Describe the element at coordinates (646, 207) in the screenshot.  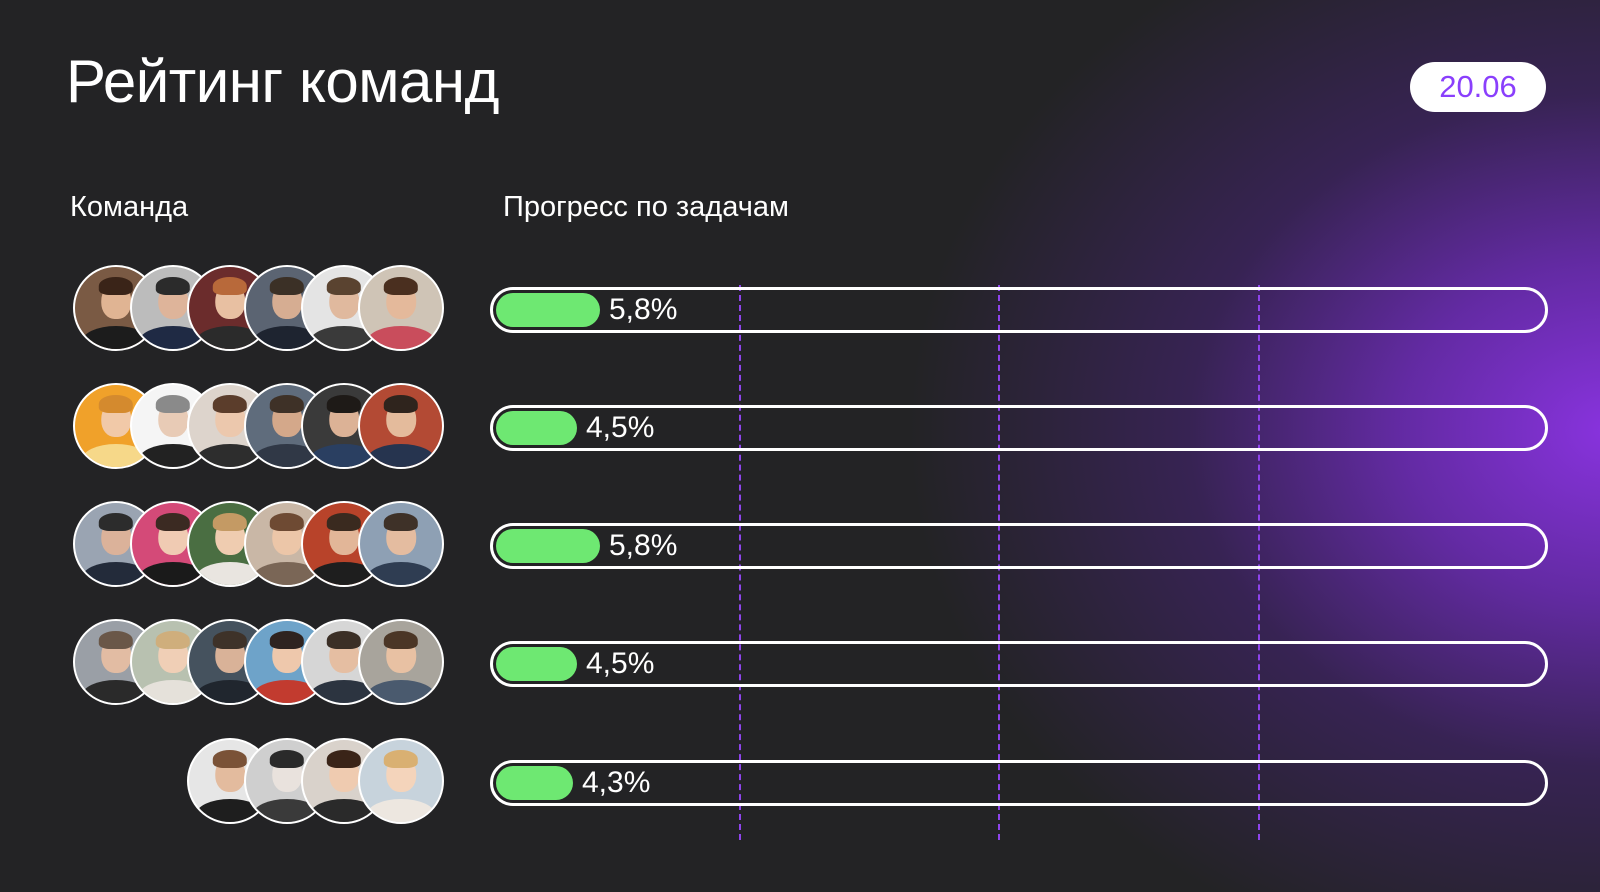
I see `progress-column-header: Прогресс по задачам` at that location.